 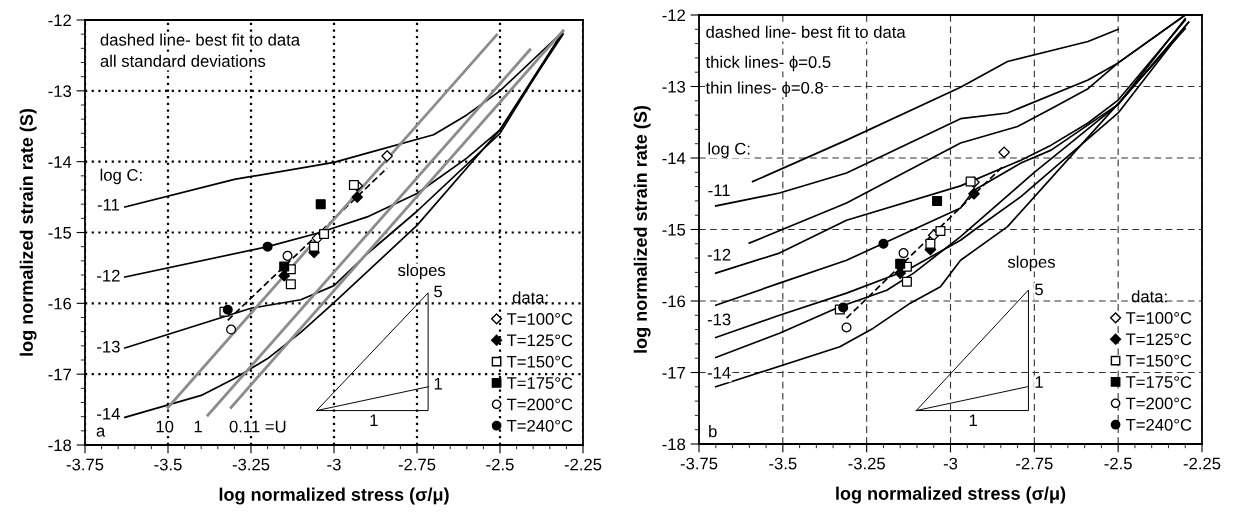 What do you see at coordinates (764, 89) in the screenshot?
I see `annotation: thin lines- ϕ=0.8` at bounding box center [764, 89].